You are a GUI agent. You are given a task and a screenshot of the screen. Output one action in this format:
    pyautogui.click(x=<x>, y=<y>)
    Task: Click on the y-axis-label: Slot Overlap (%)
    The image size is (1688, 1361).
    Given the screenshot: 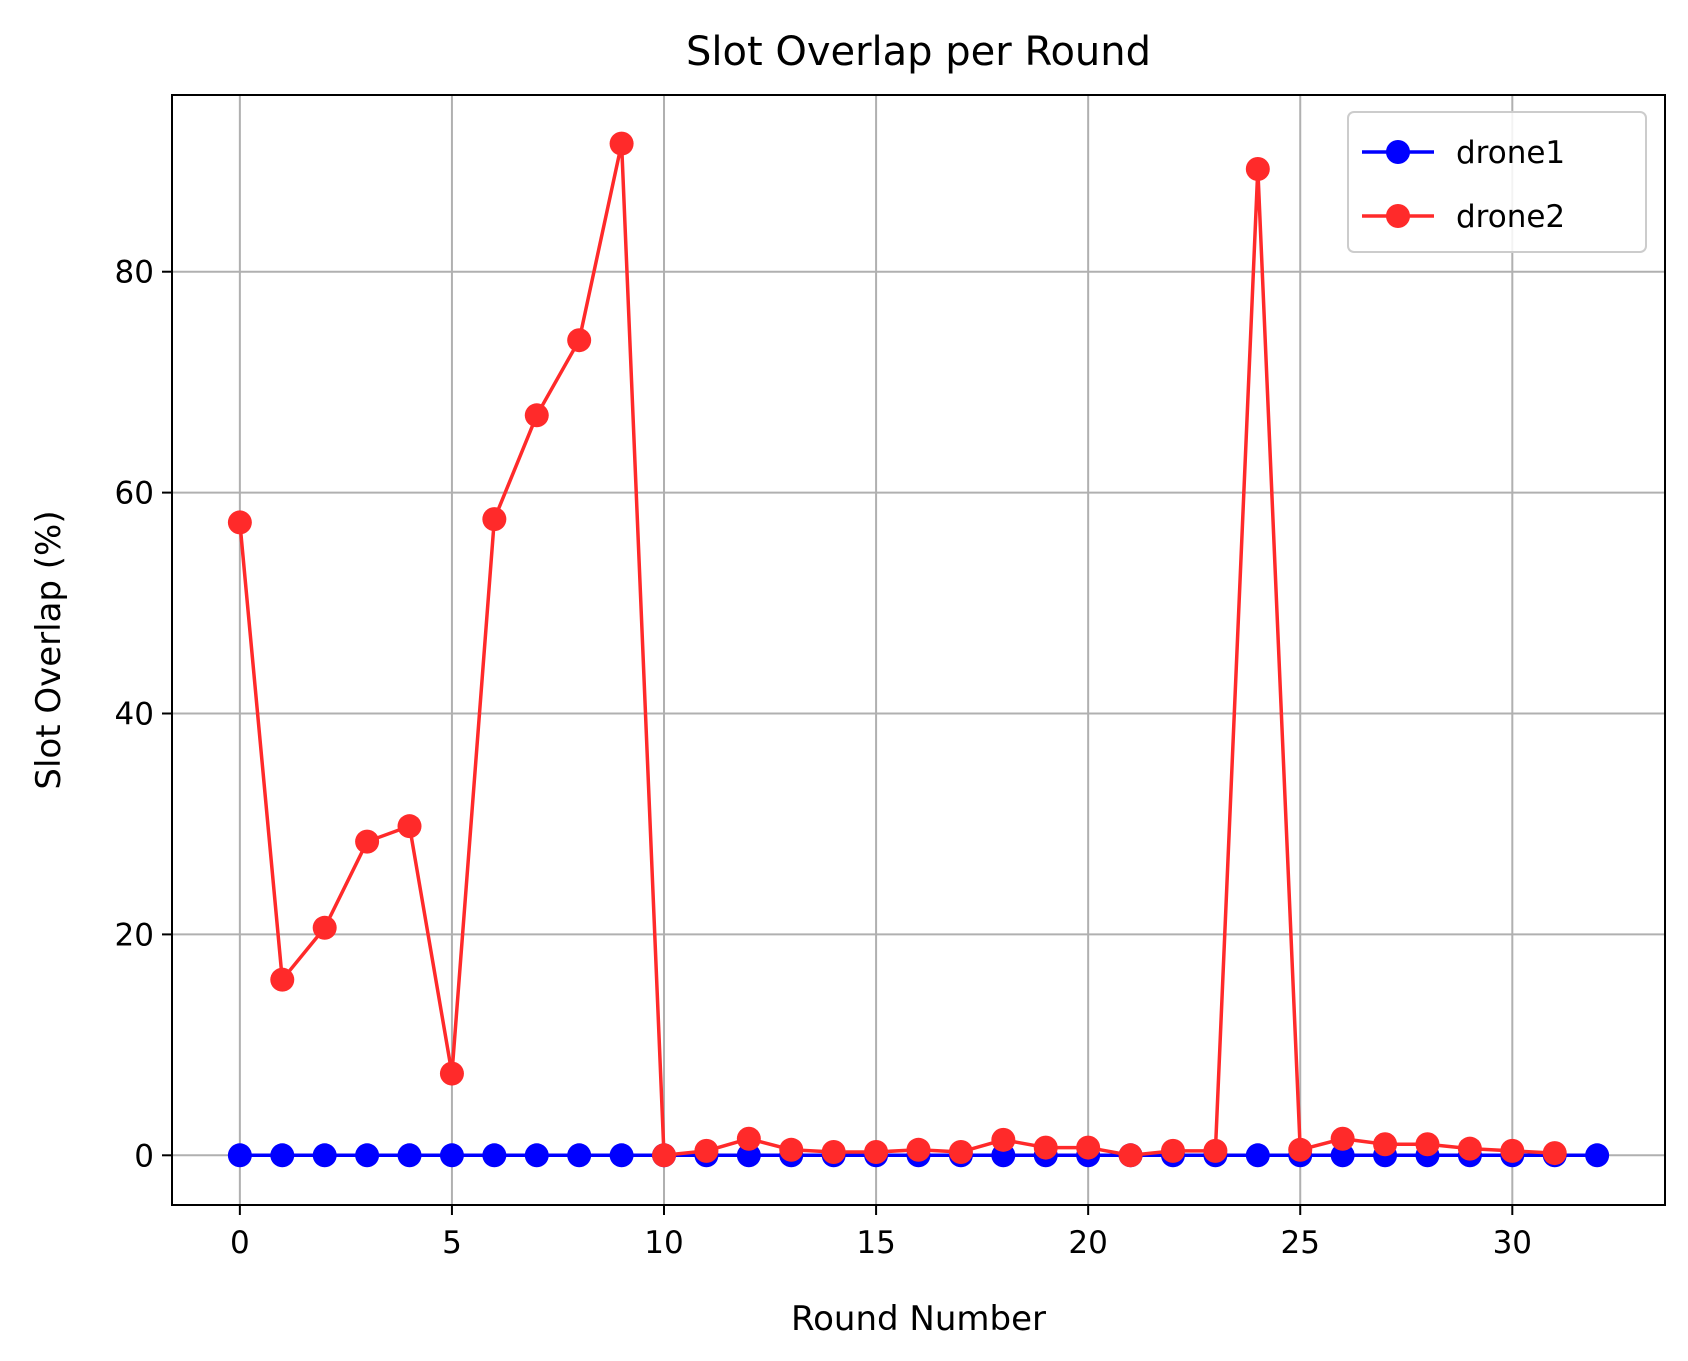 What is the action you would take?
    pyautogui.click(x=49, y=649)
    